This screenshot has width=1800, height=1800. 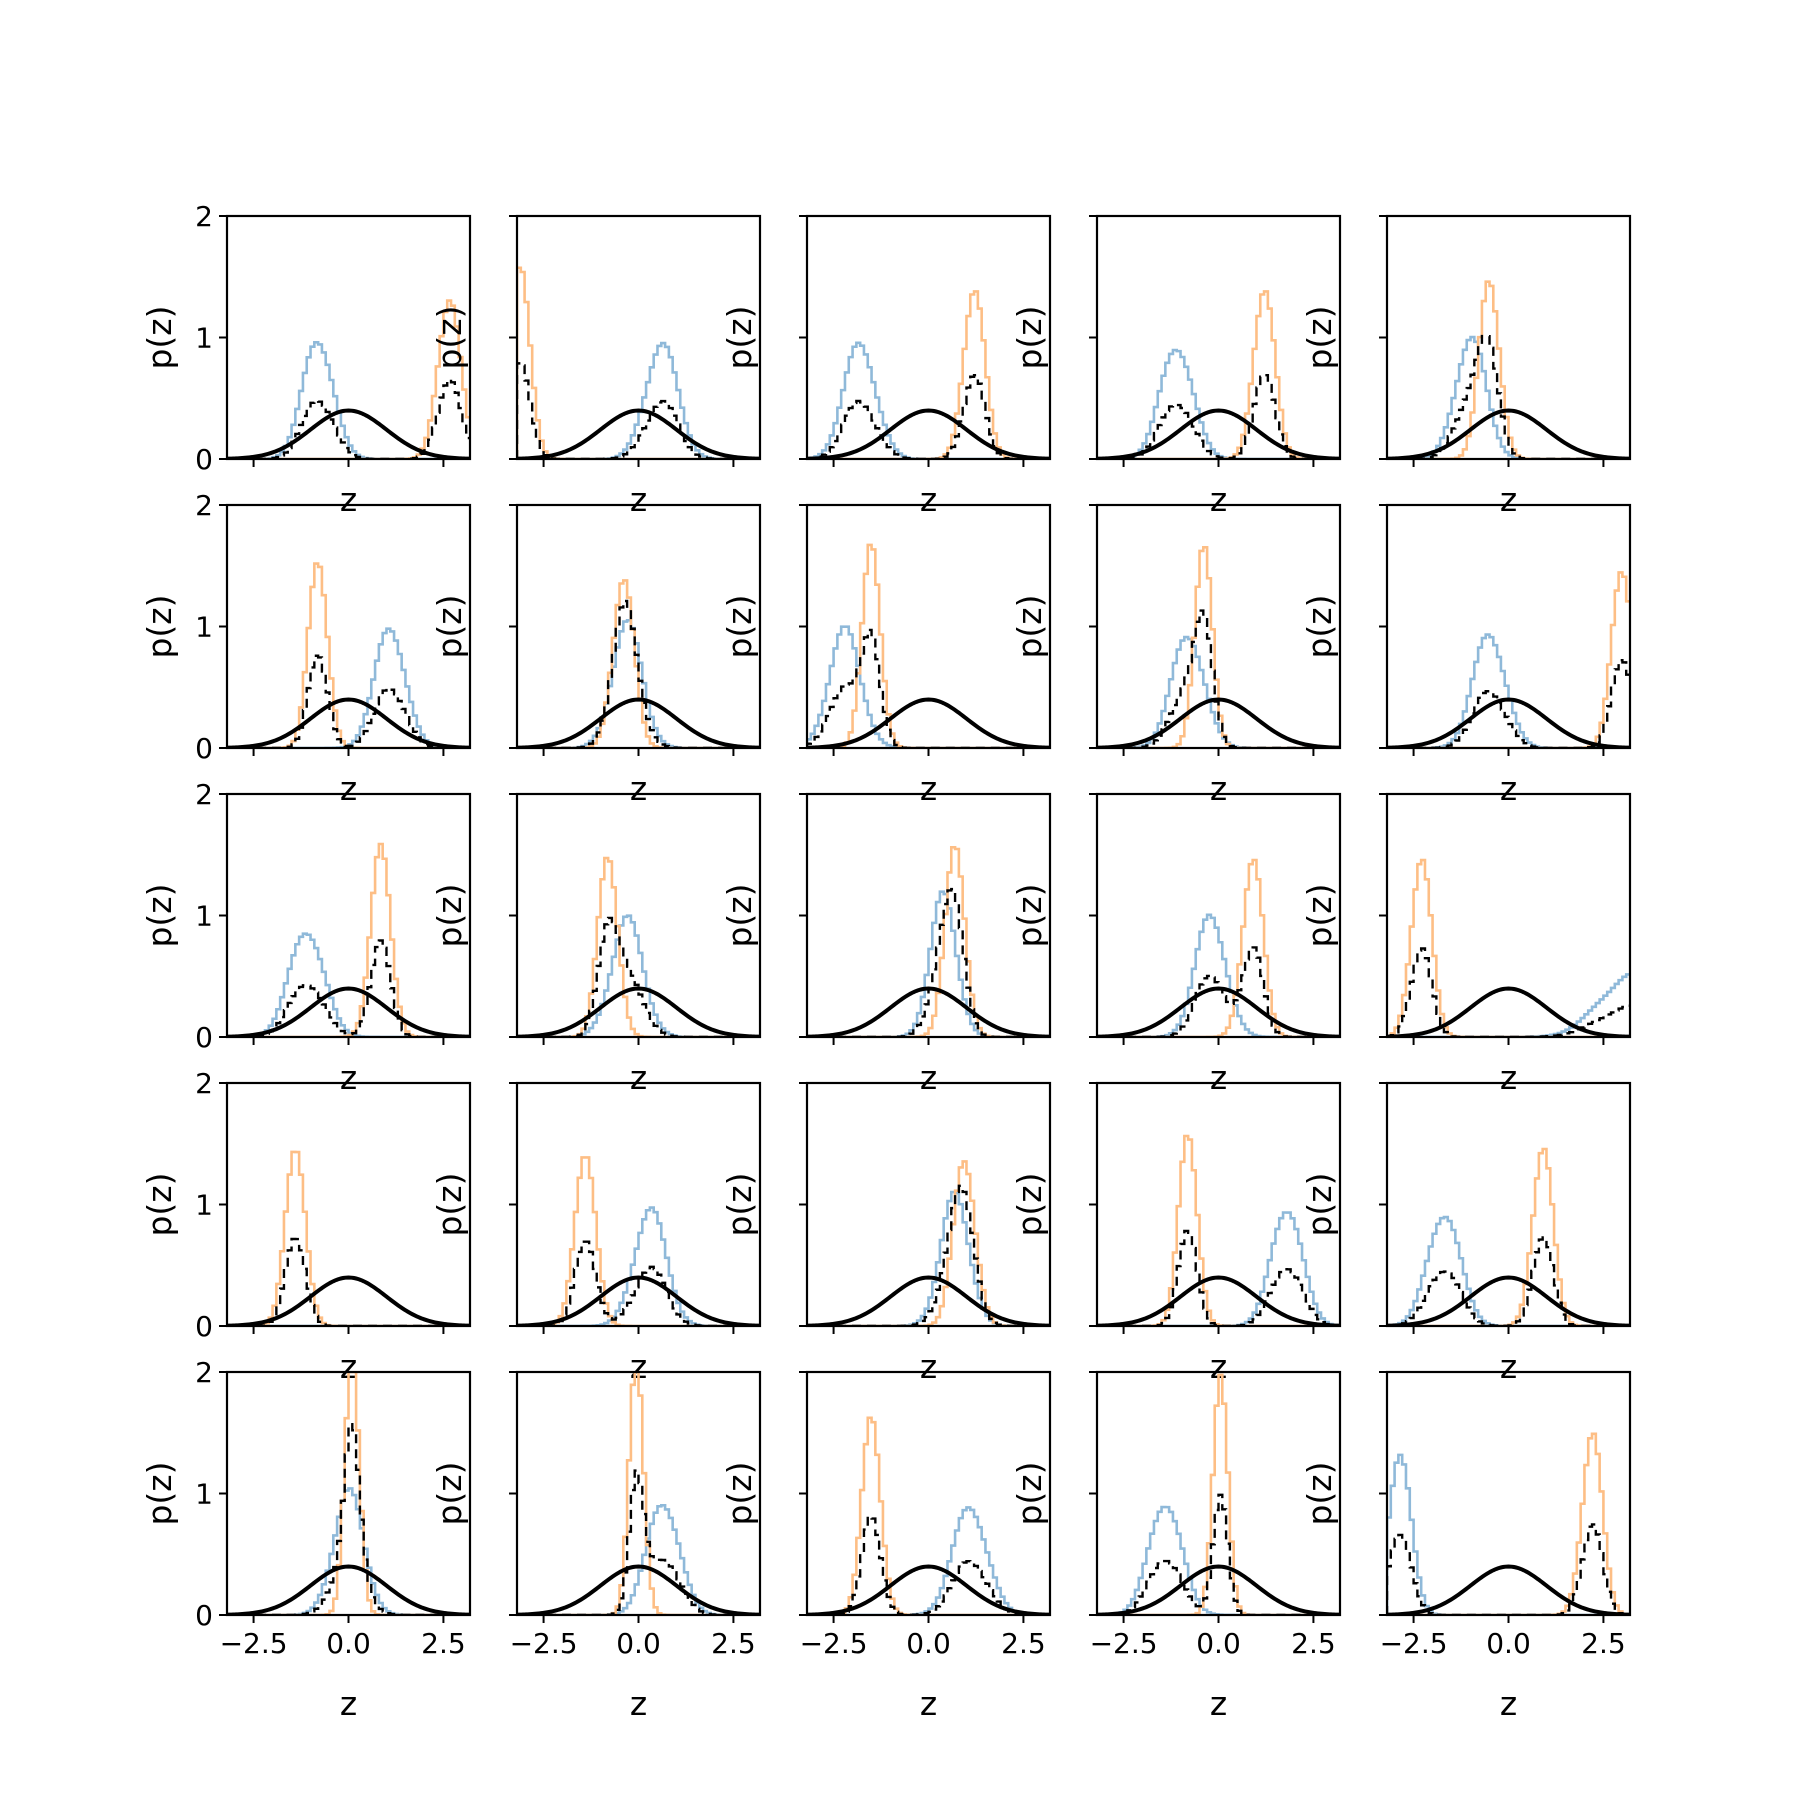 I want to click on subplot-r2-c1: z p(z), so click(x=596, y=944).